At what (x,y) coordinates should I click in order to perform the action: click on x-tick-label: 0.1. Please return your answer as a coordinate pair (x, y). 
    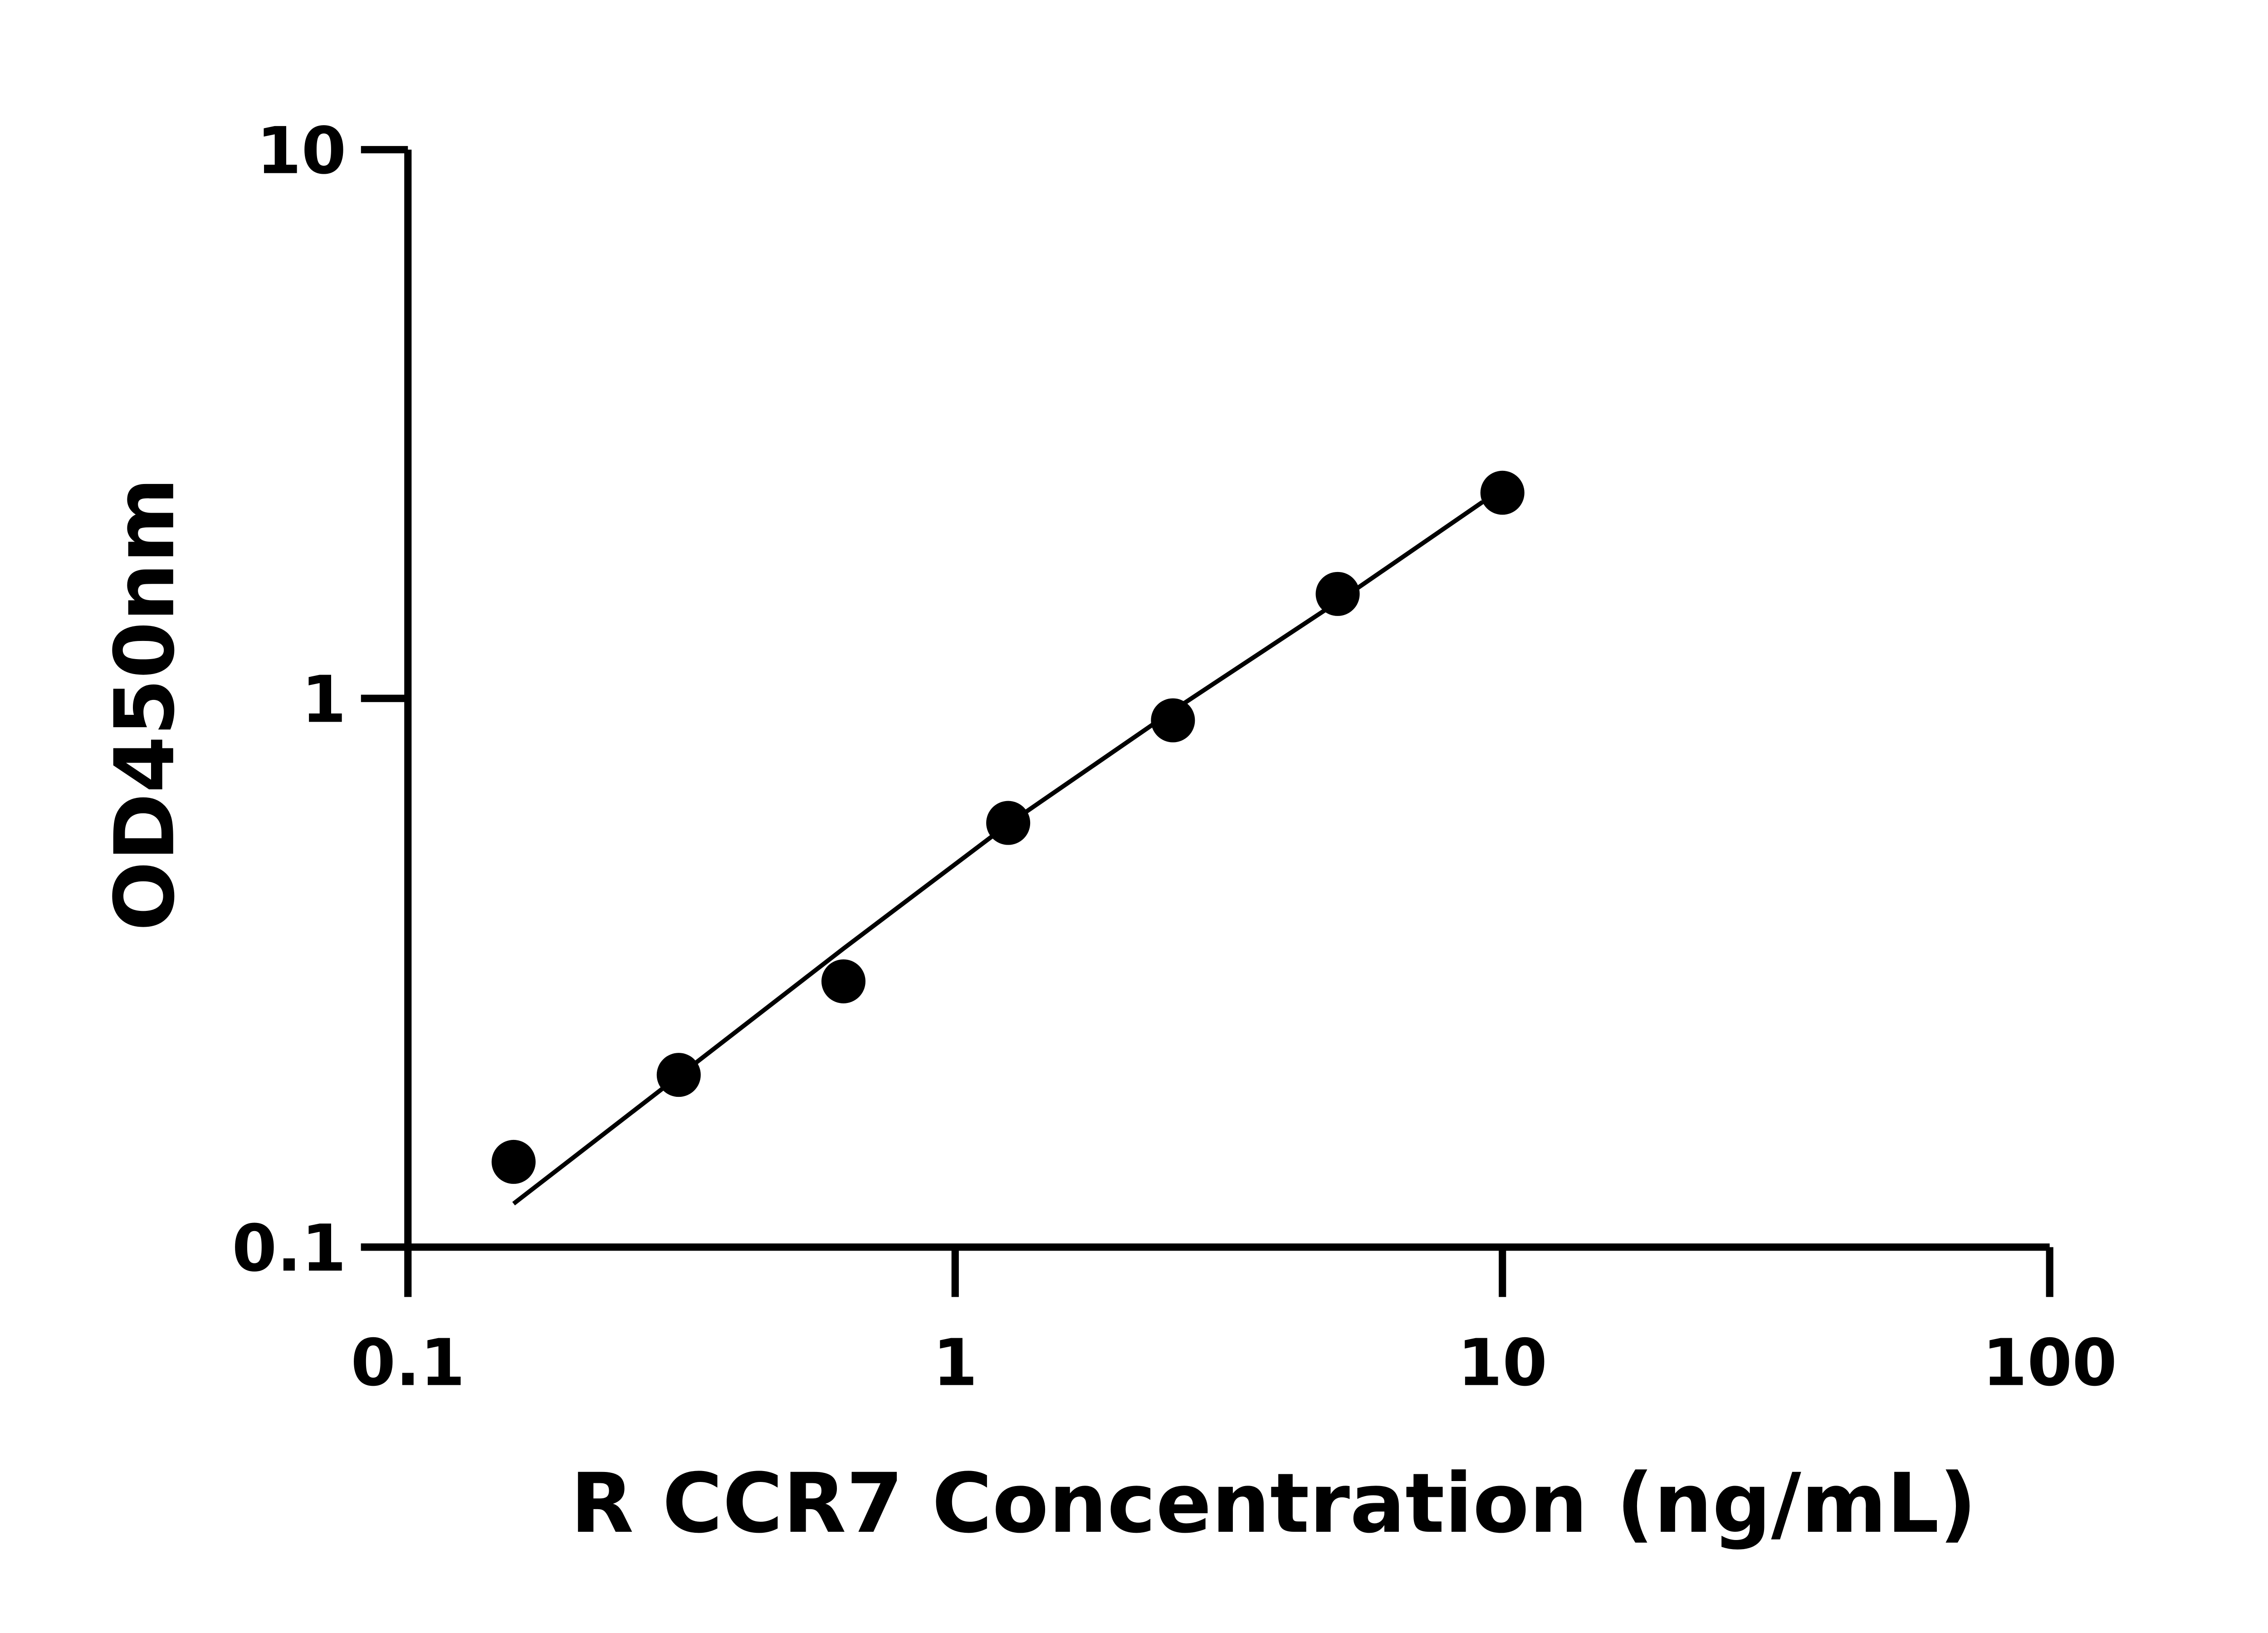
    Looking at the image, I should click on (408, 1362).